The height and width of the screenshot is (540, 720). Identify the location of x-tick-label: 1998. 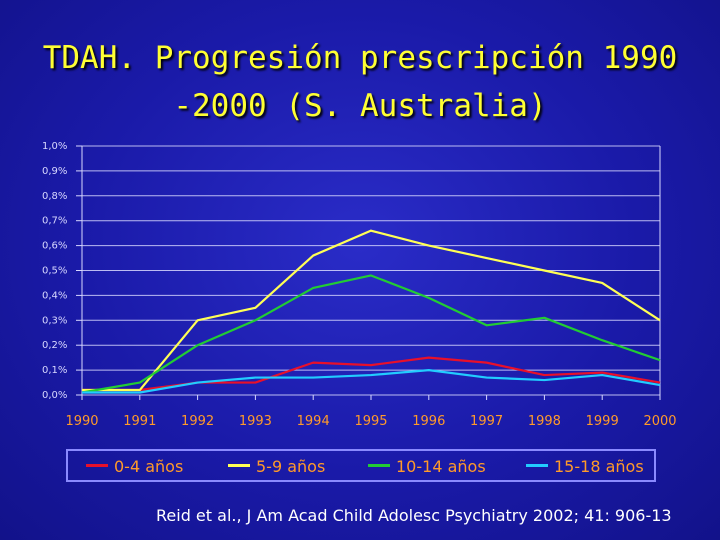
(544, 421).